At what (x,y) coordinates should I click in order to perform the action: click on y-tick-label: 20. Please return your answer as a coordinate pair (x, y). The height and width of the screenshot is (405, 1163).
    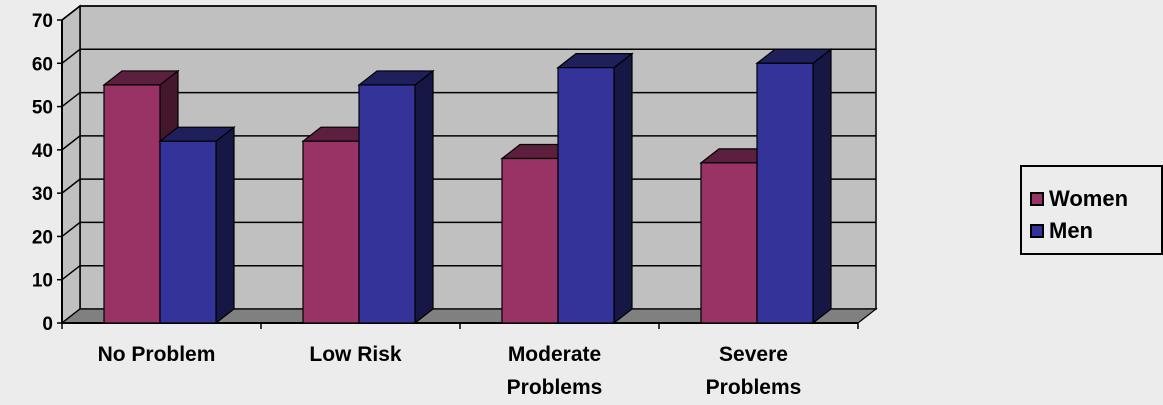
    Looking at the image, I should click on (42, 237).